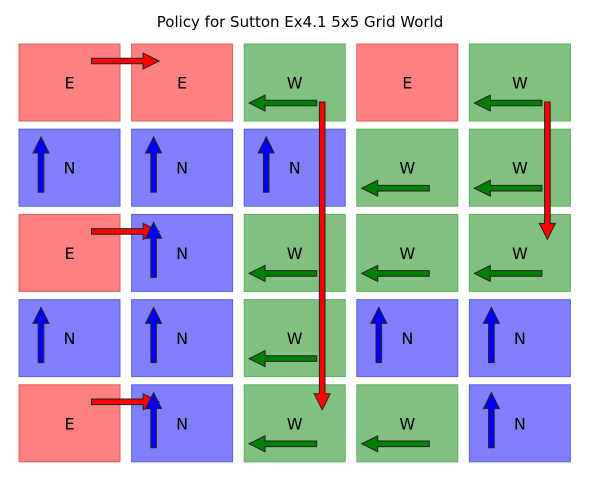  What do you see at coordinates (300, 22) in the screenshot?
I see `figure-title: Policy for Sutton Ex4.1 5x5 Grid World` at bounding box center [300, 22].